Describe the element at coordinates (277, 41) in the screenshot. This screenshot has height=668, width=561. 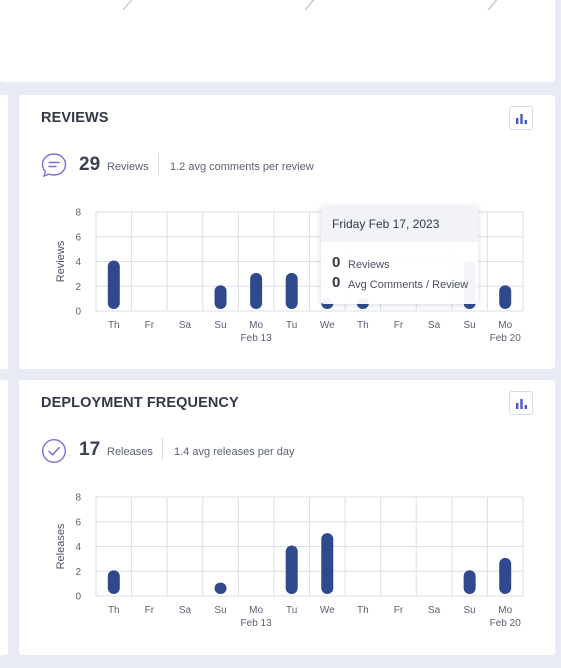
I see `top-card-partial` at that location.